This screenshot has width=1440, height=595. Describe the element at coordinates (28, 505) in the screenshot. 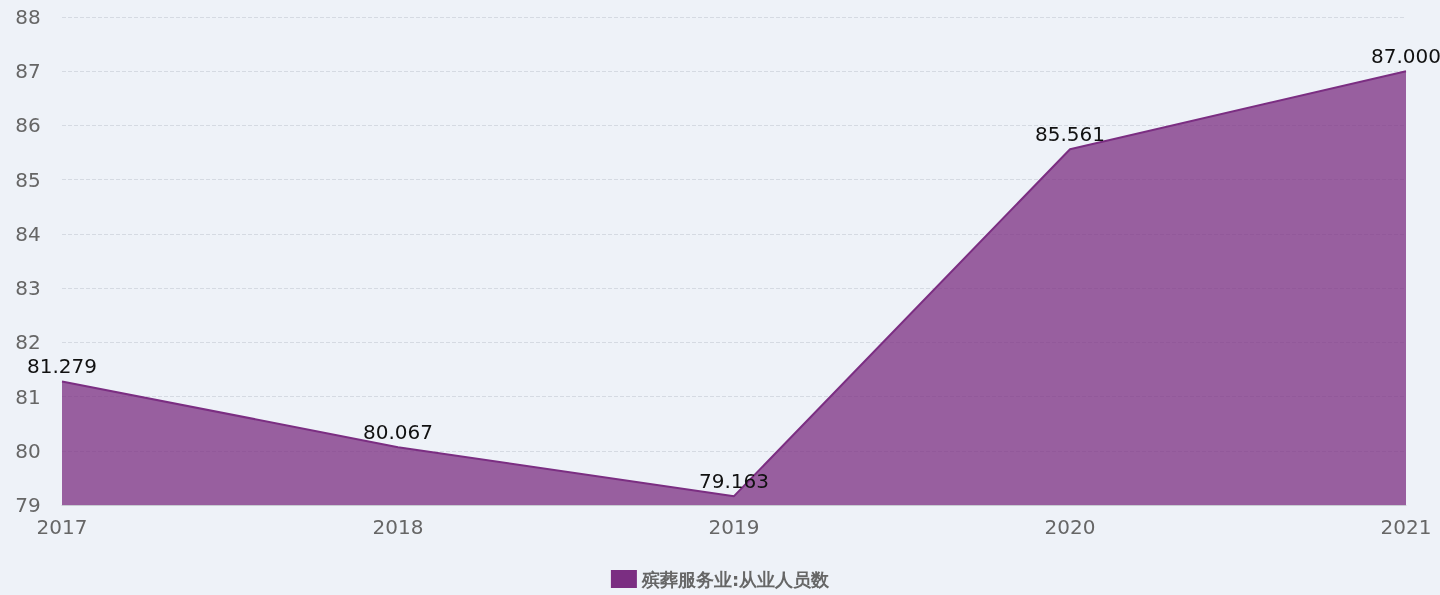

I see `y-tick-label: 79` at that location.